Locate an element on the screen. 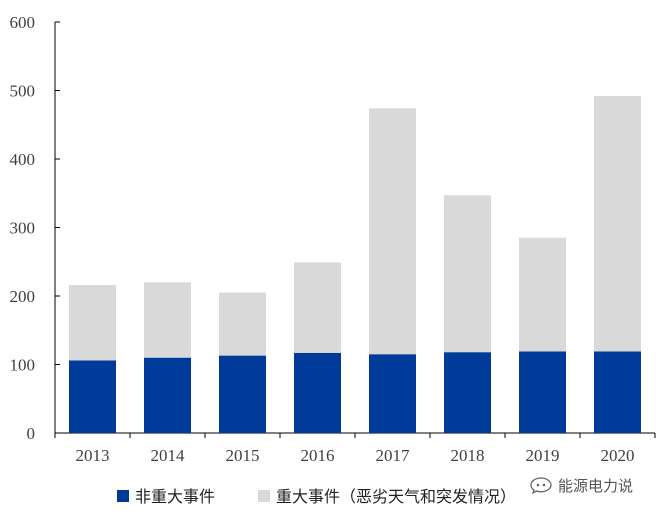  x-tick-label: 2019 is located at coordinates (543, 455).